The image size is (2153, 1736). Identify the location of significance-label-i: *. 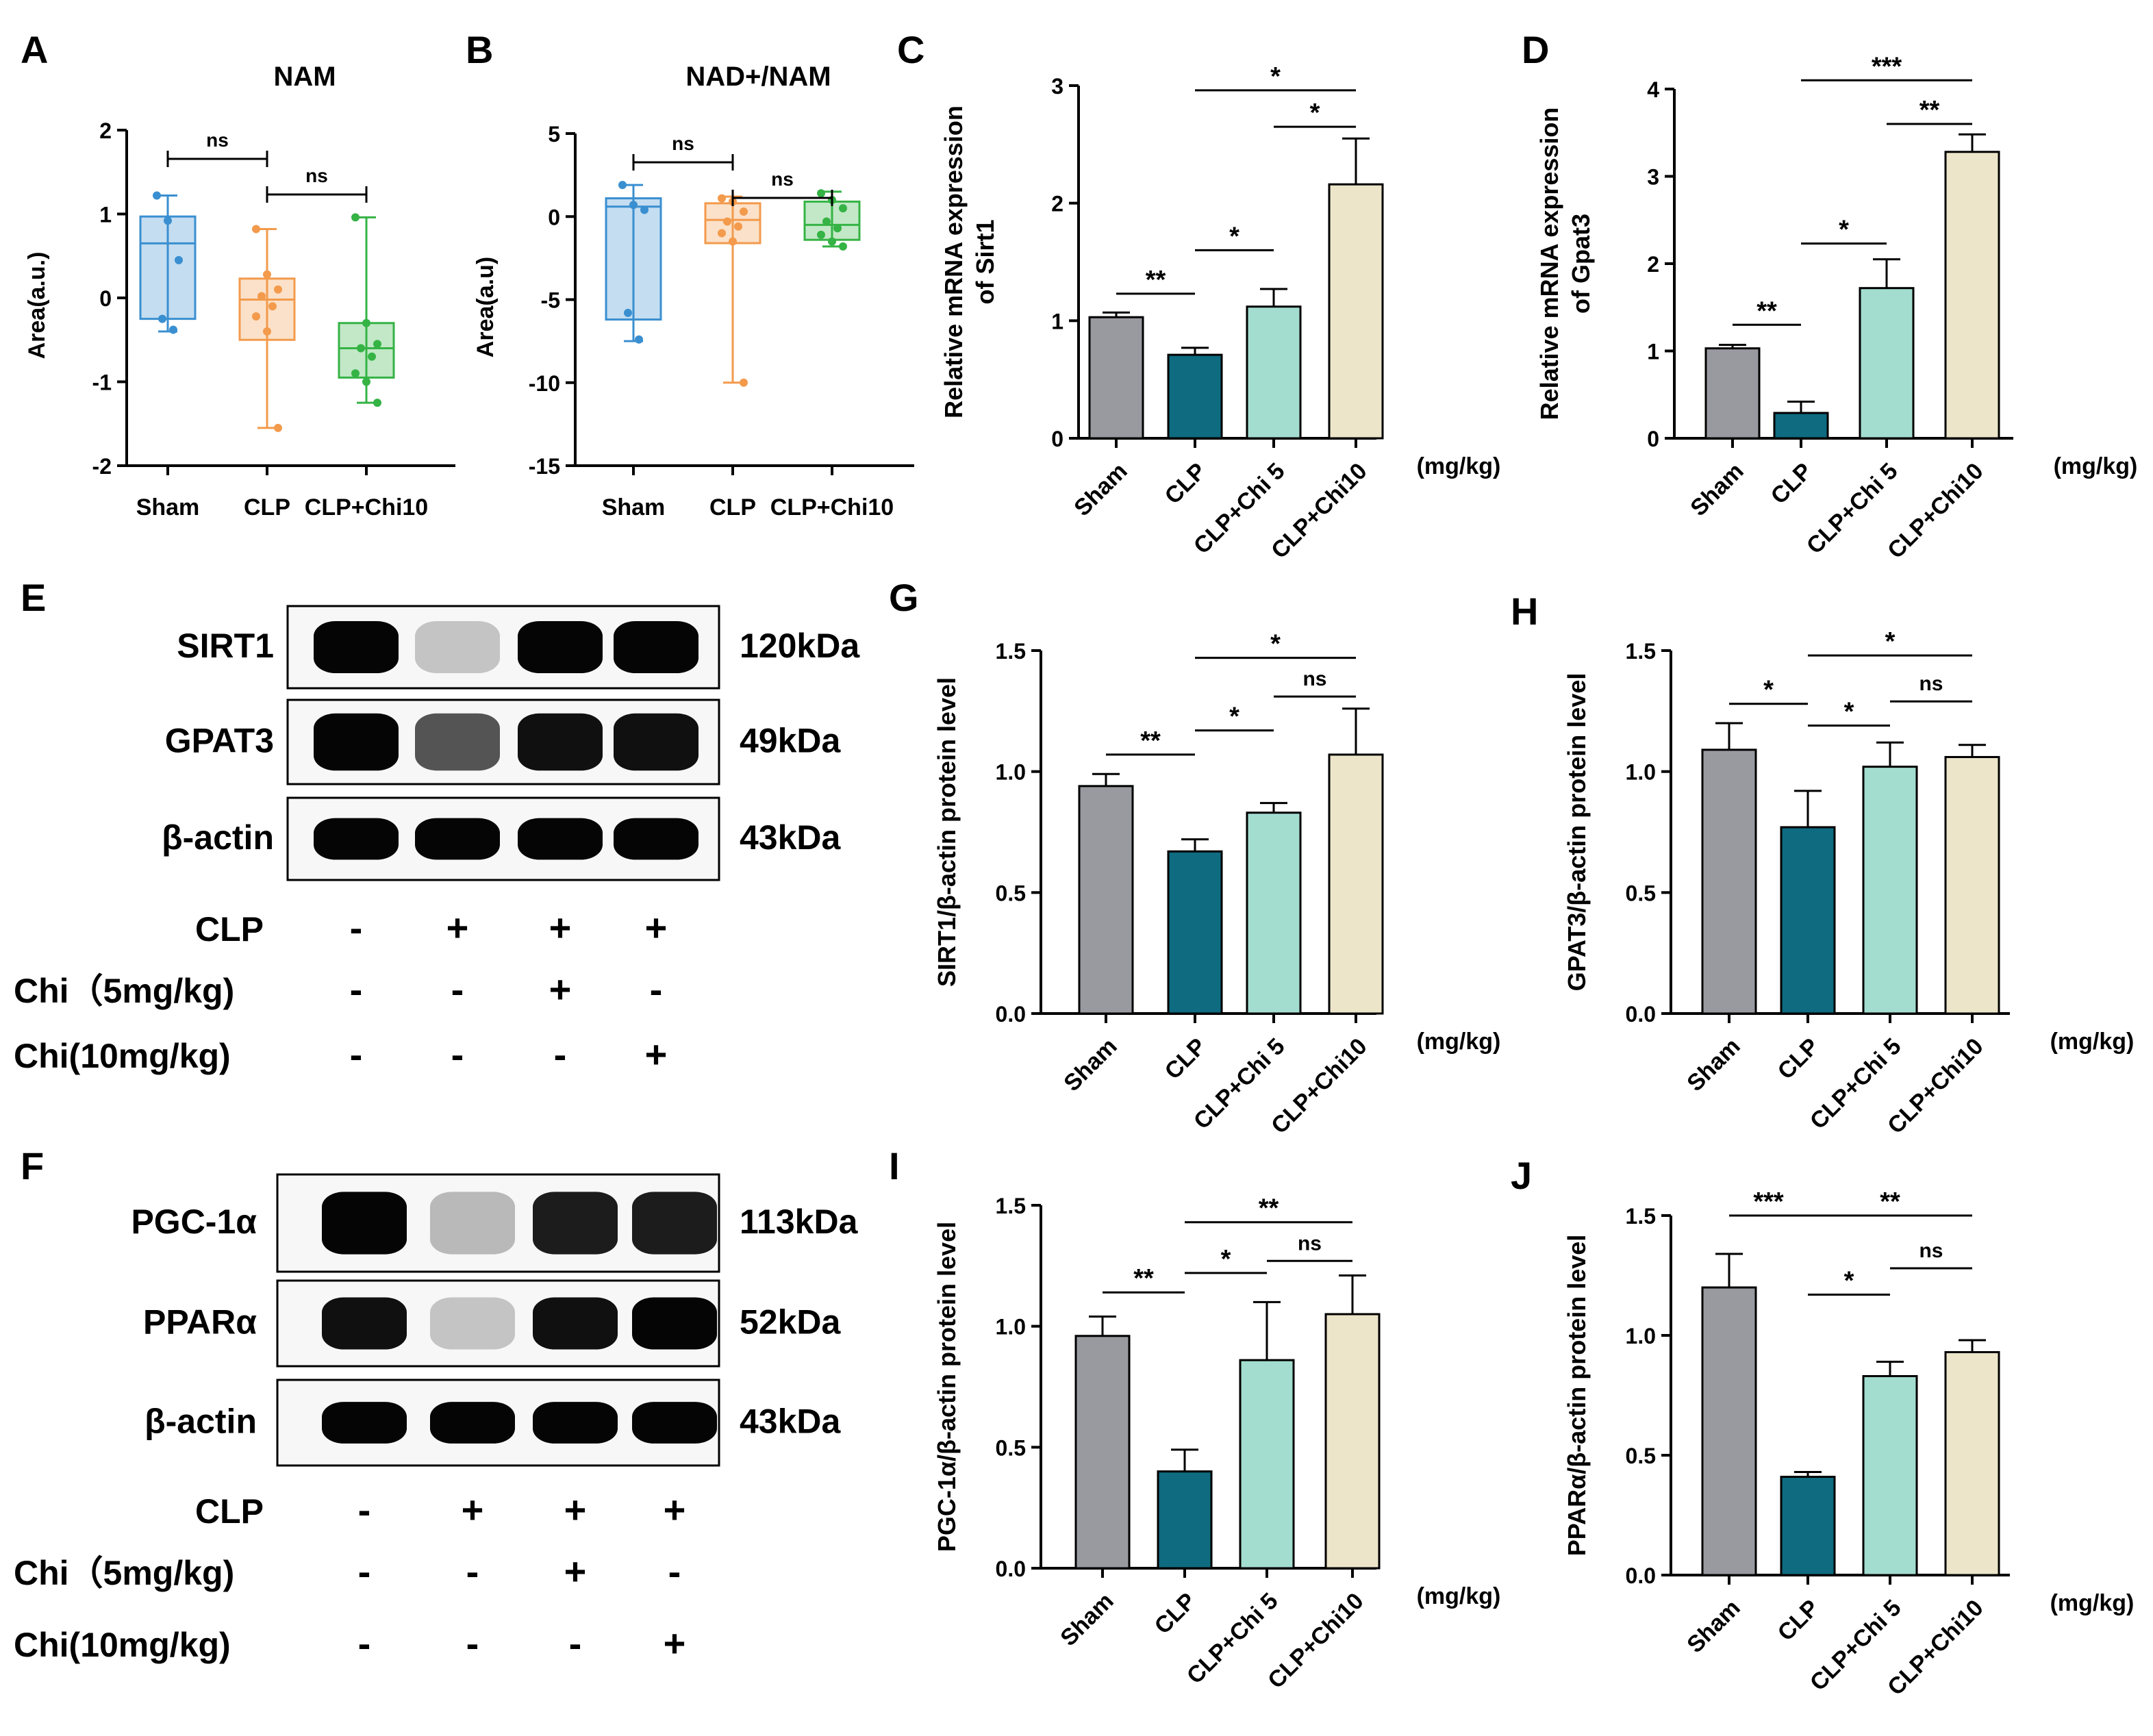
(1226, 1259).